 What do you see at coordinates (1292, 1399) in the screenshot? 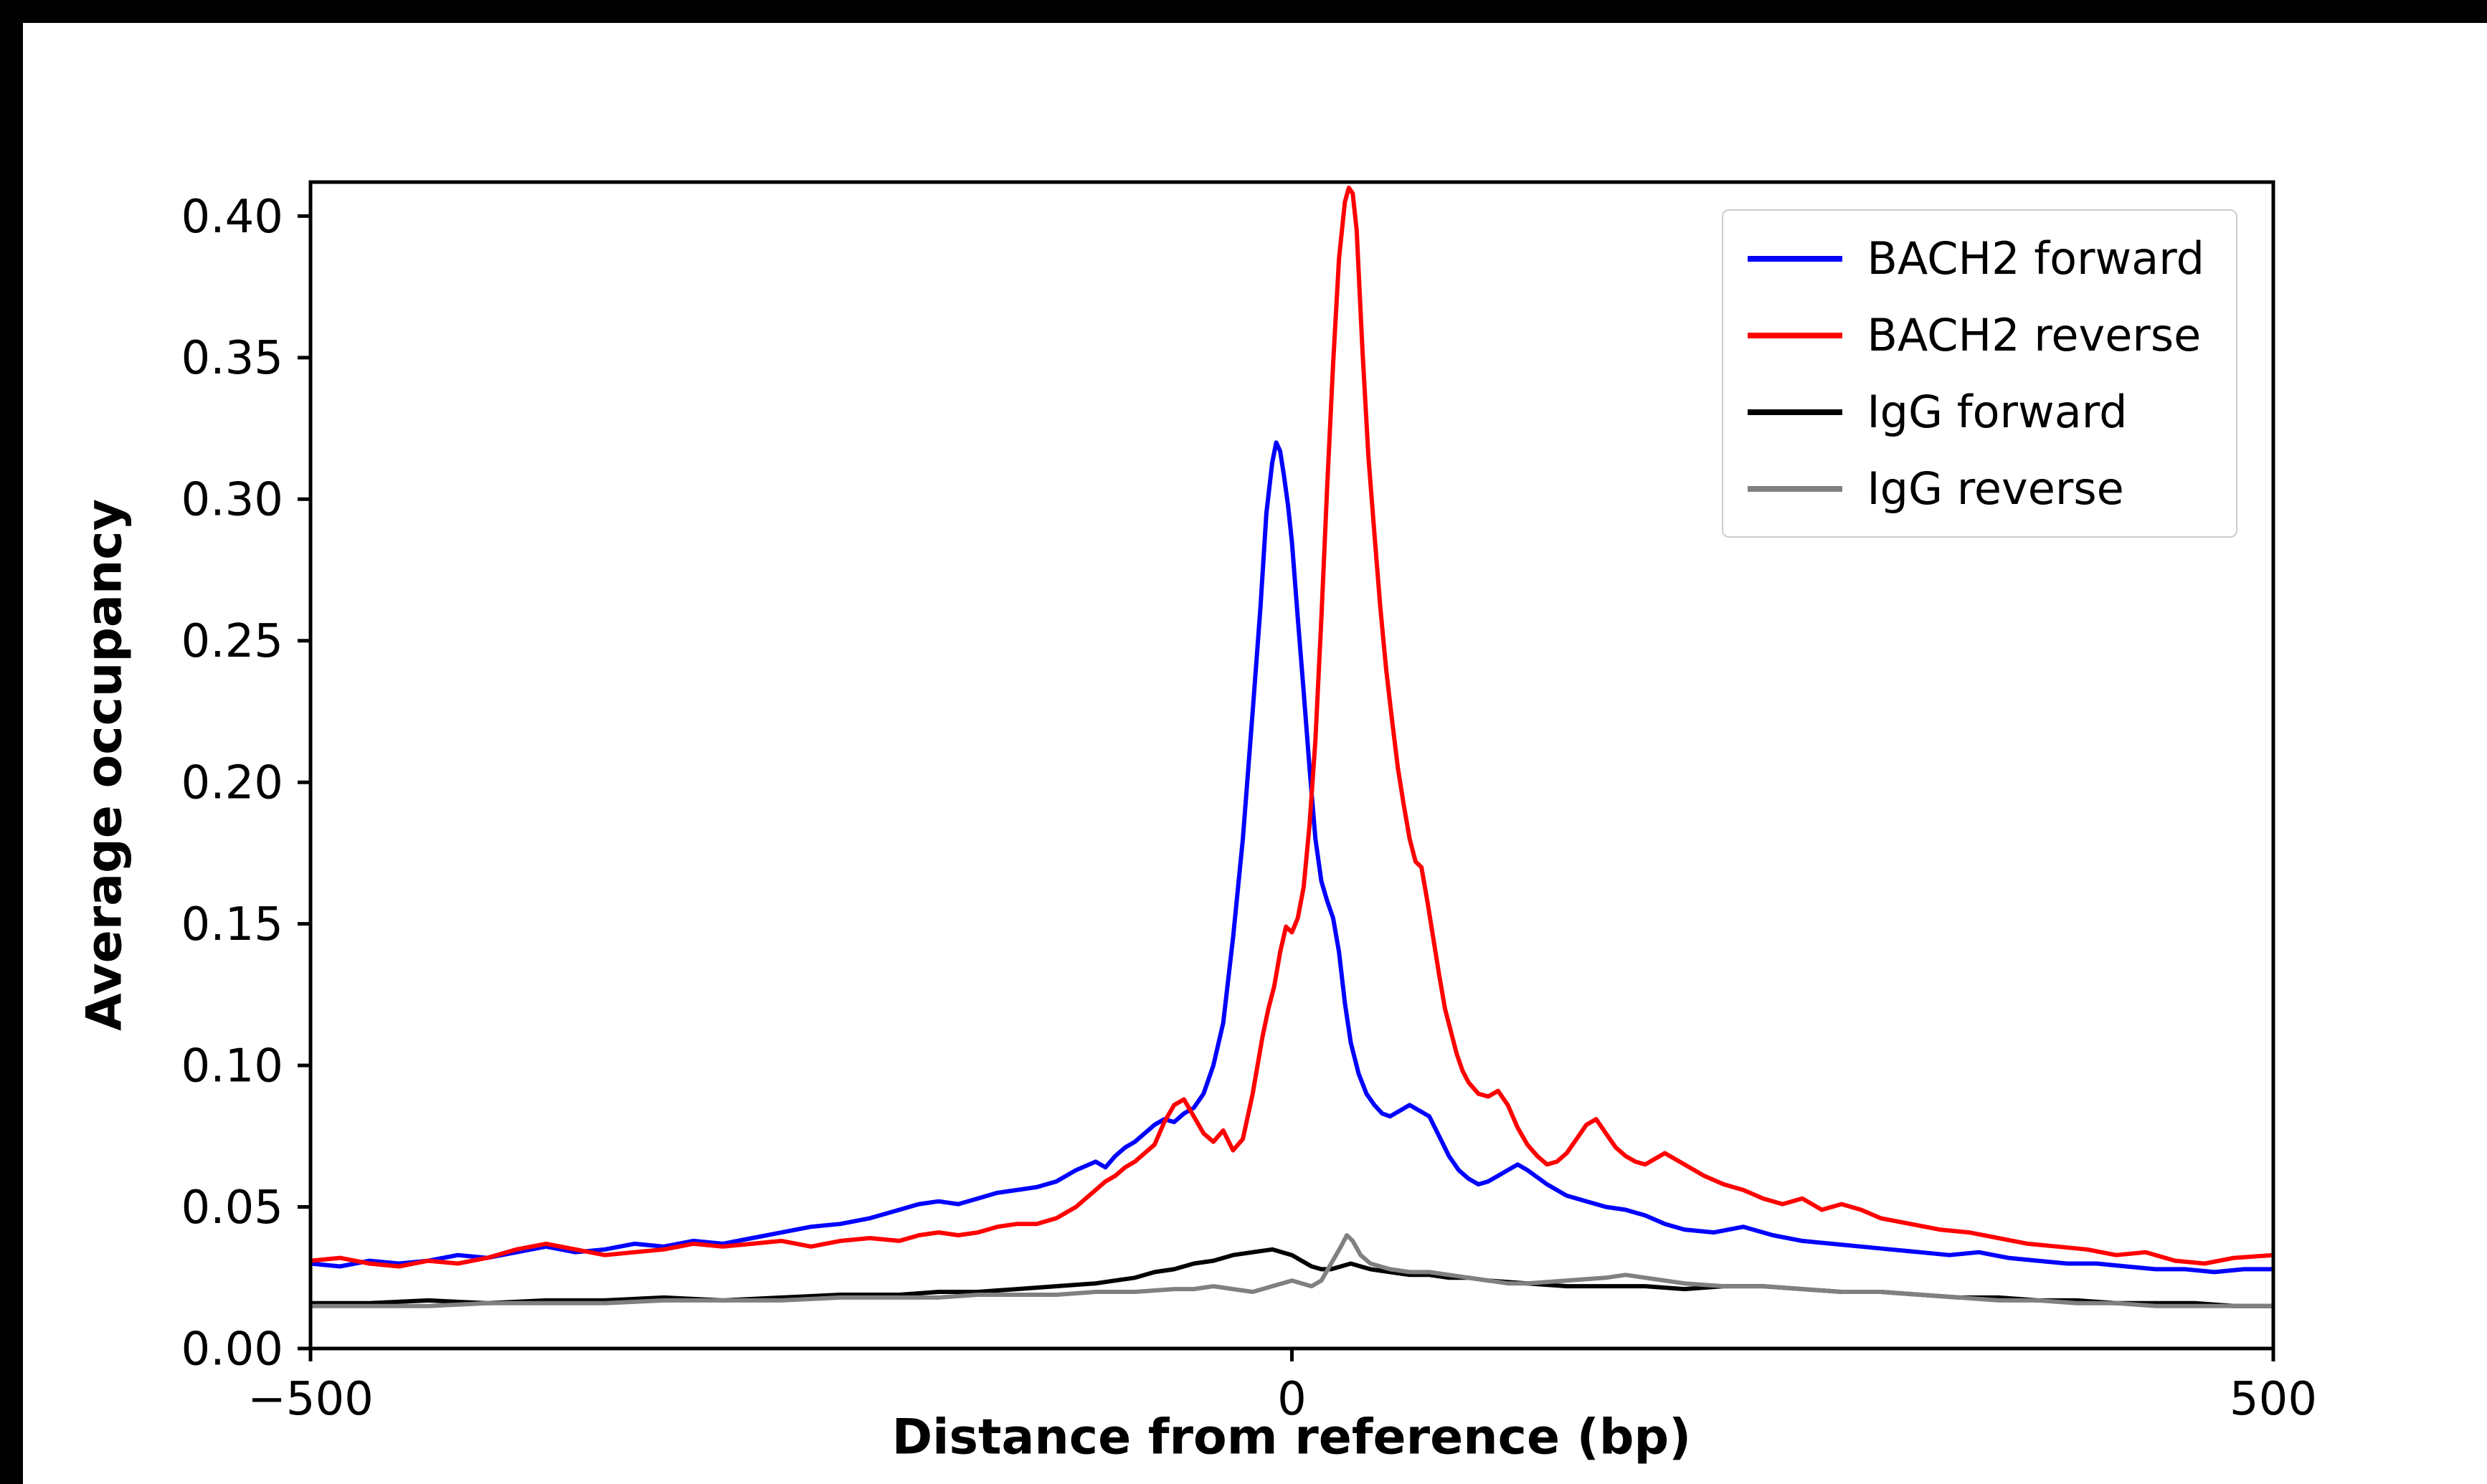
I see `x-tick-label: 0` at bounding box center [1292, 1399].